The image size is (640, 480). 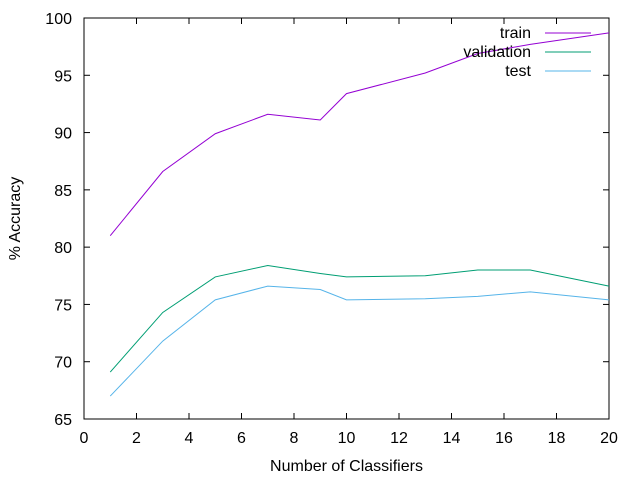 I want to click on legend: train validation test, so click(x=527, y=52).